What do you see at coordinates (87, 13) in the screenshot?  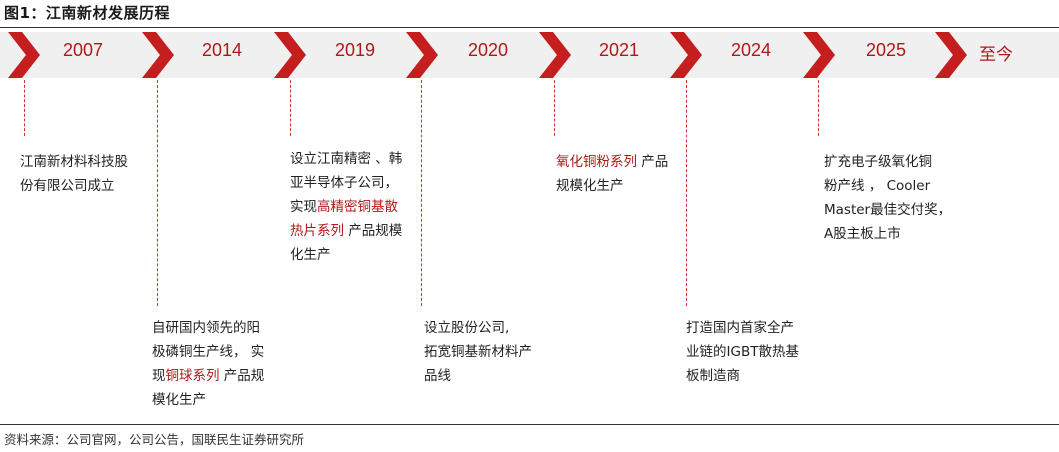 I see `figure-title: 图1：江南新材发展历程` at bounding box center [87, 13].